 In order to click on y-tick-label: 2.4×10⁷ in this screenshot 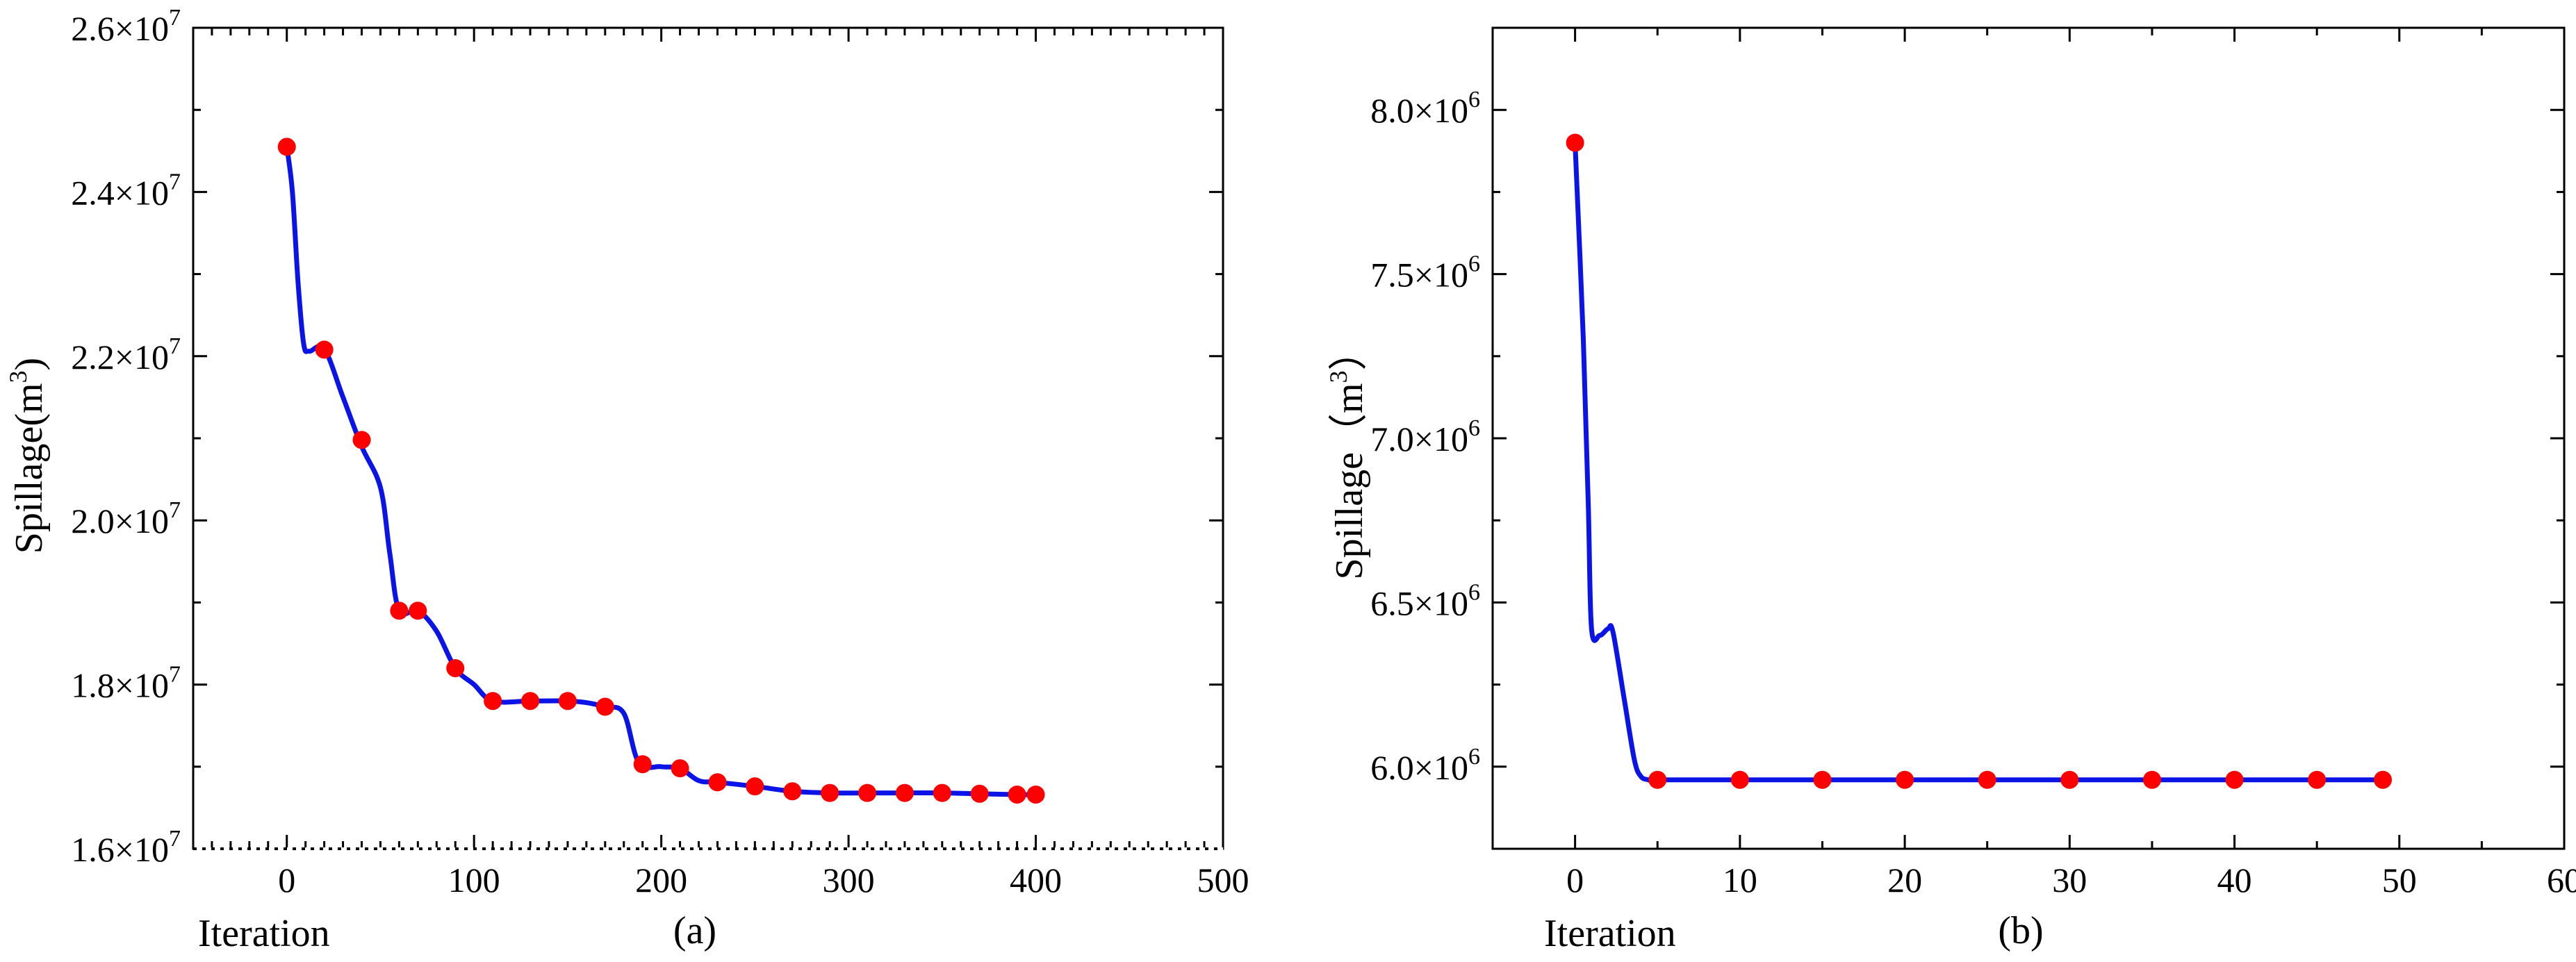, I will do `click(126, 190)`.